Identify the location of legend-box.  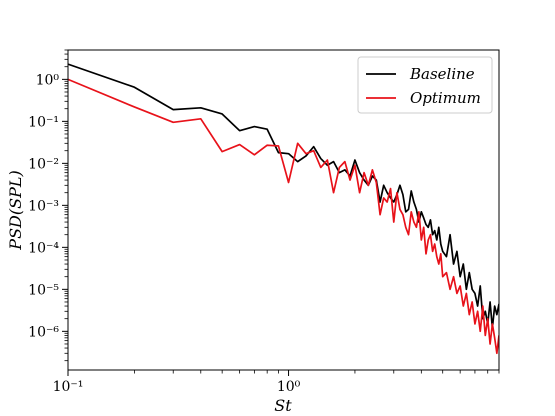
(425, 85).